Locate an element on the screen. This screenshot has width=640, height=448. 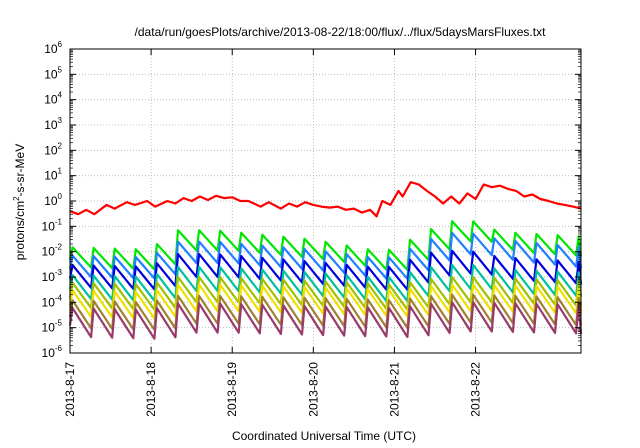
y-tick-label: 10⁻⁵ is located at coordinates (52, 327).